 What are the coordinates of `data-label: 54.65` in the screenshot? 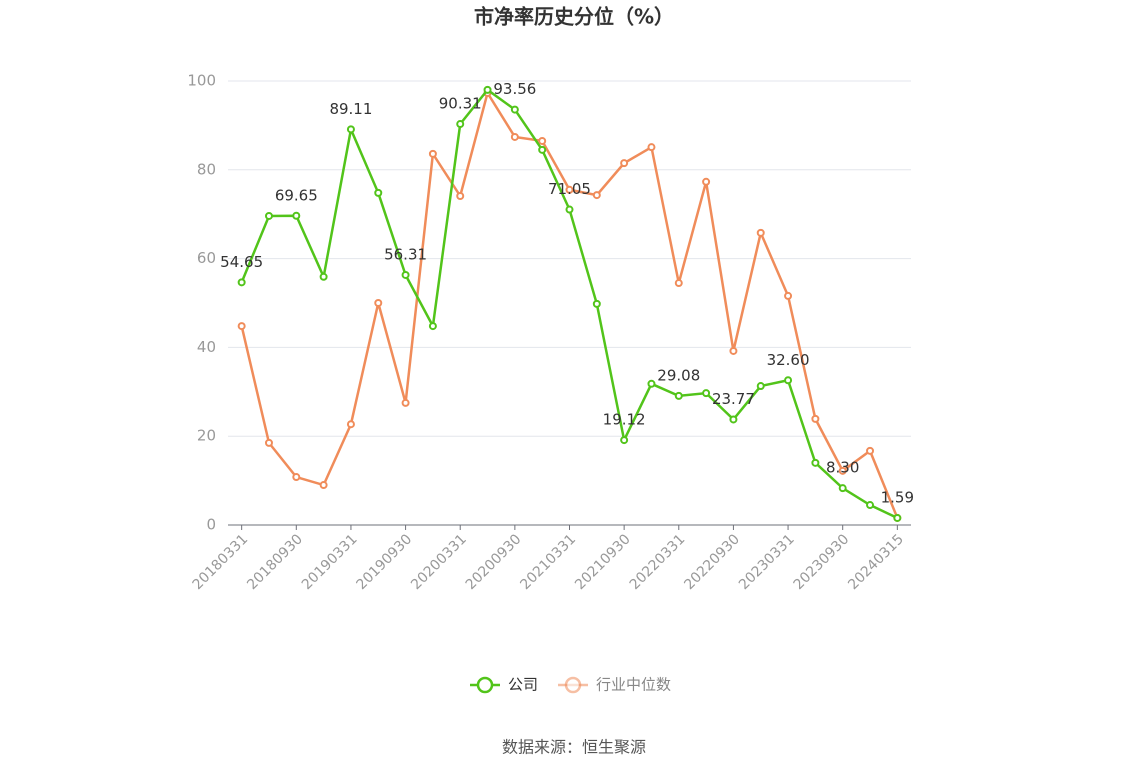 It's located at (241, 262).